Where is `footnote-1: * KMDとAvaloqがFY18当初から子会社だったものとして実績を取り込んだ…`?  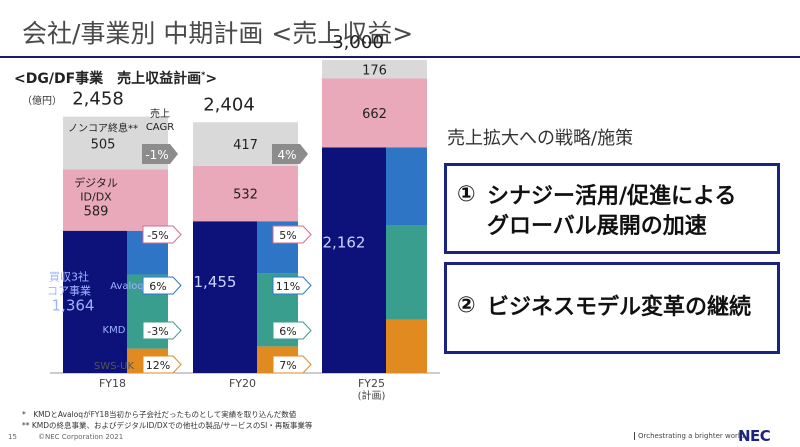 footnote-1: * KMDとAvaloqがFY18当初から子会社だったものとして実績を取り込んだ… is located at coordinates (159, 414).